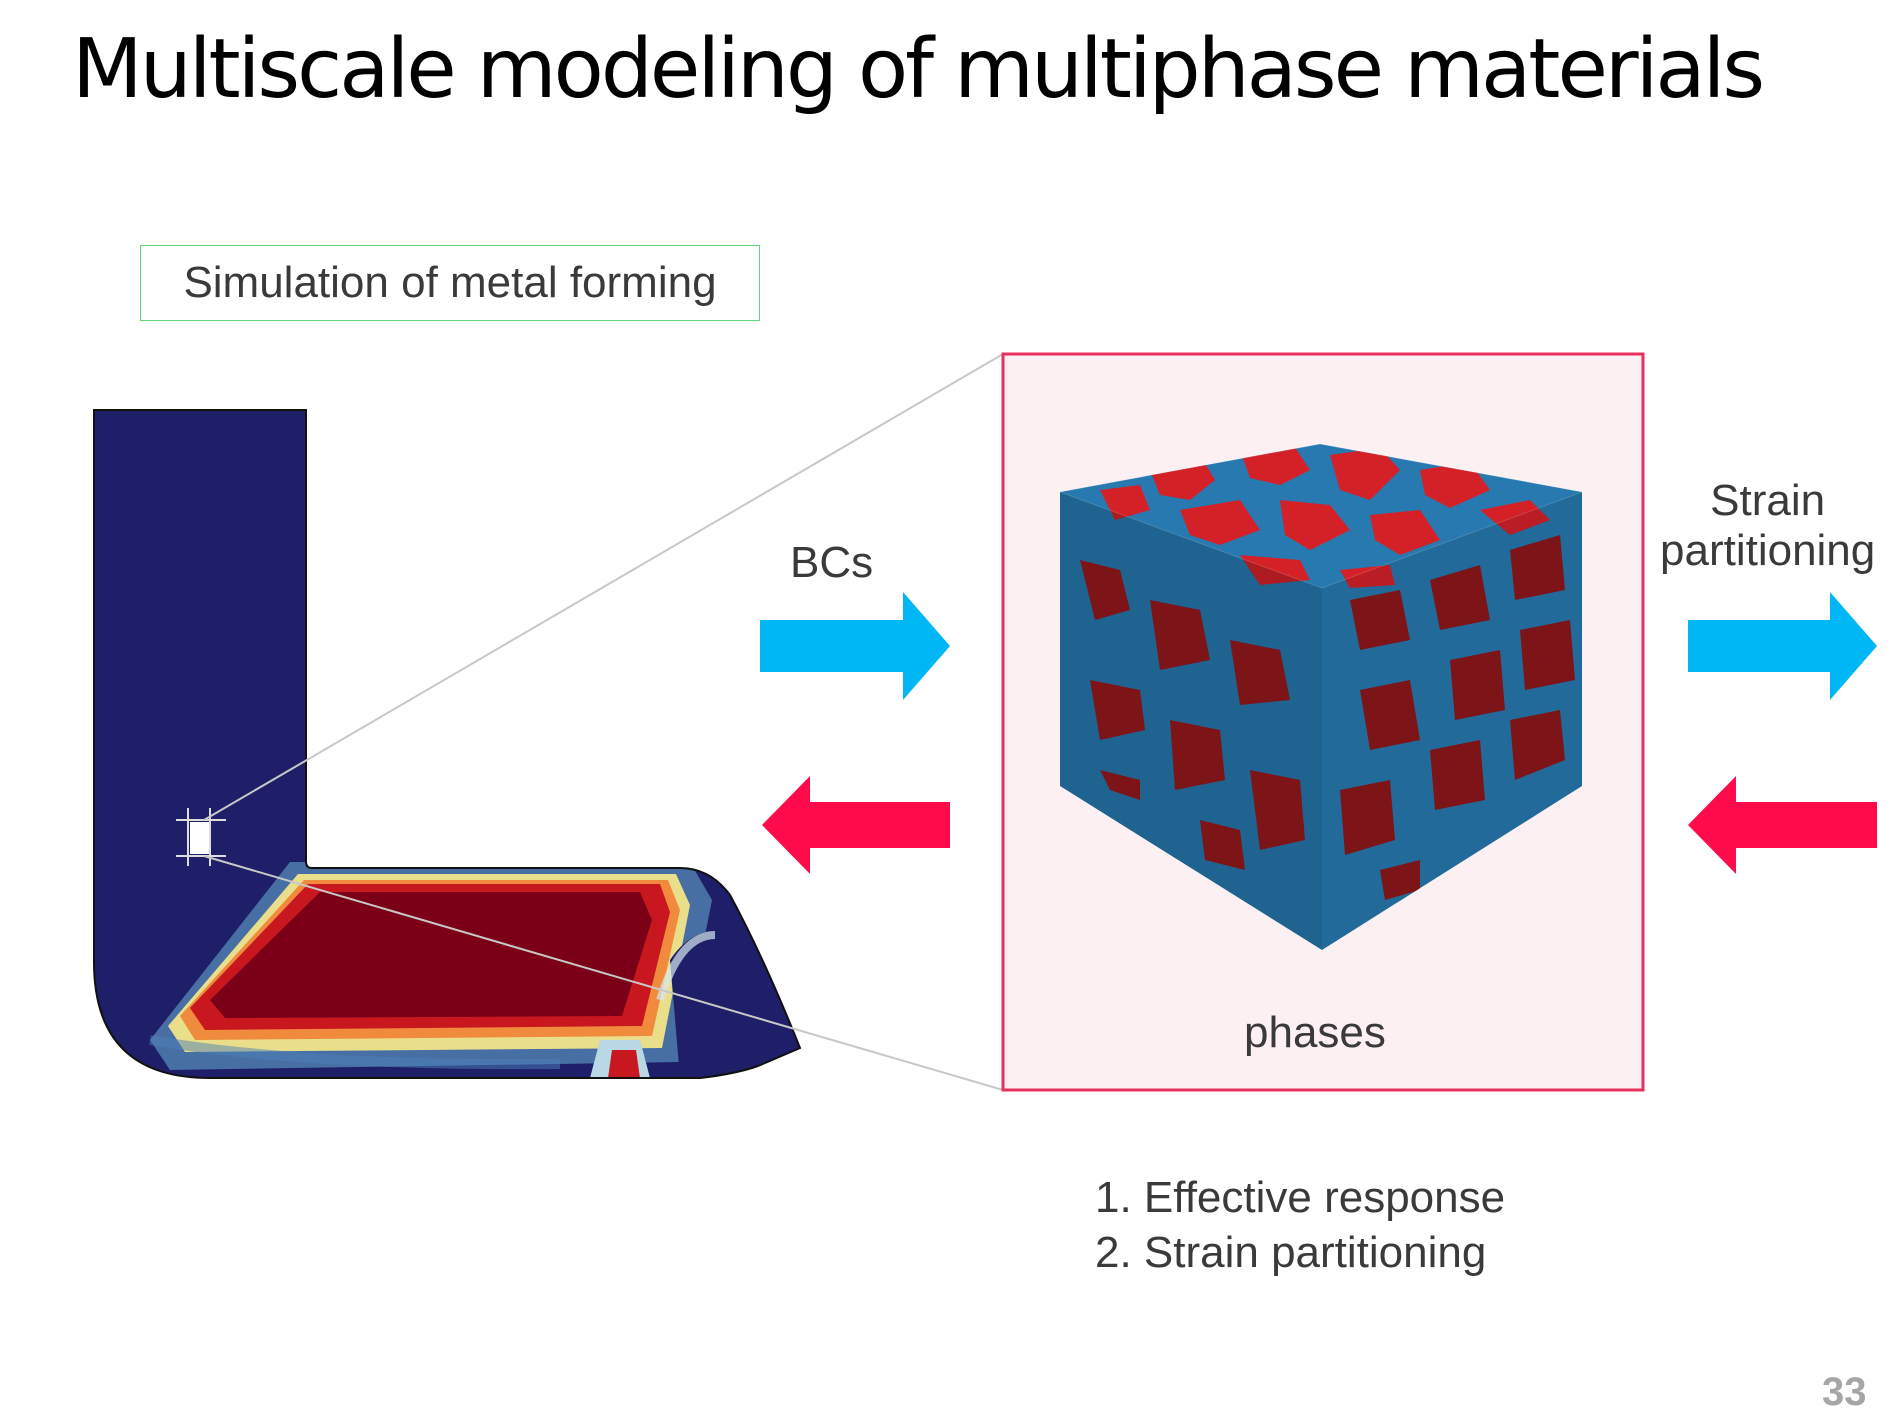 The width and height of the screenshot is (1900, 1425). I want to click on strain-forward-arrow, so click(1782, 646).